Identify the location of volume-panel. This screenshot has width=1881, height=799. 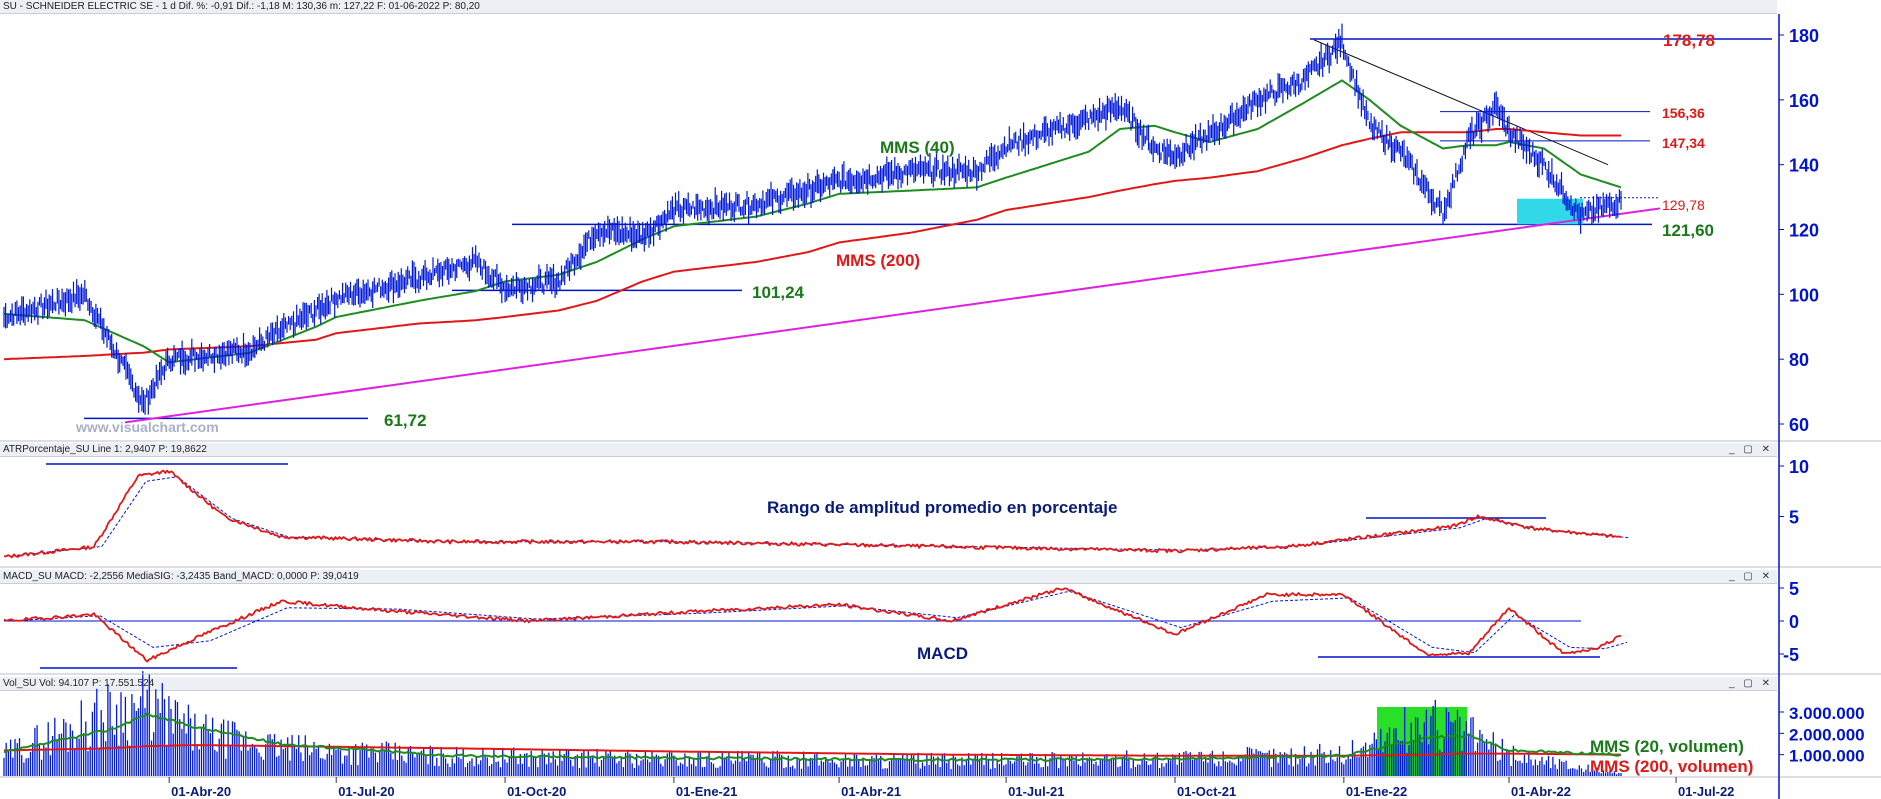
(812, 723).